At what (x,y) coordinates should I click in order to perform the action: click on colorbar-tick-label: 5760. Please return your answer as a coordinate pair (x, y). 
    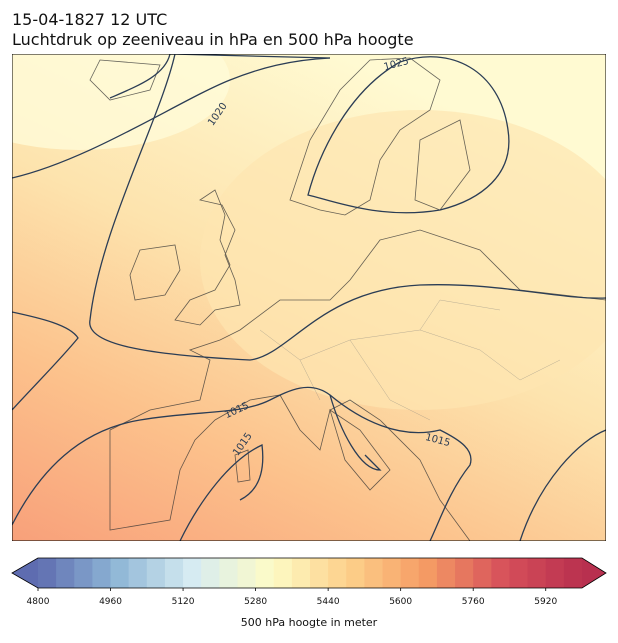
    Looking at the image, I should click on (473, 602).